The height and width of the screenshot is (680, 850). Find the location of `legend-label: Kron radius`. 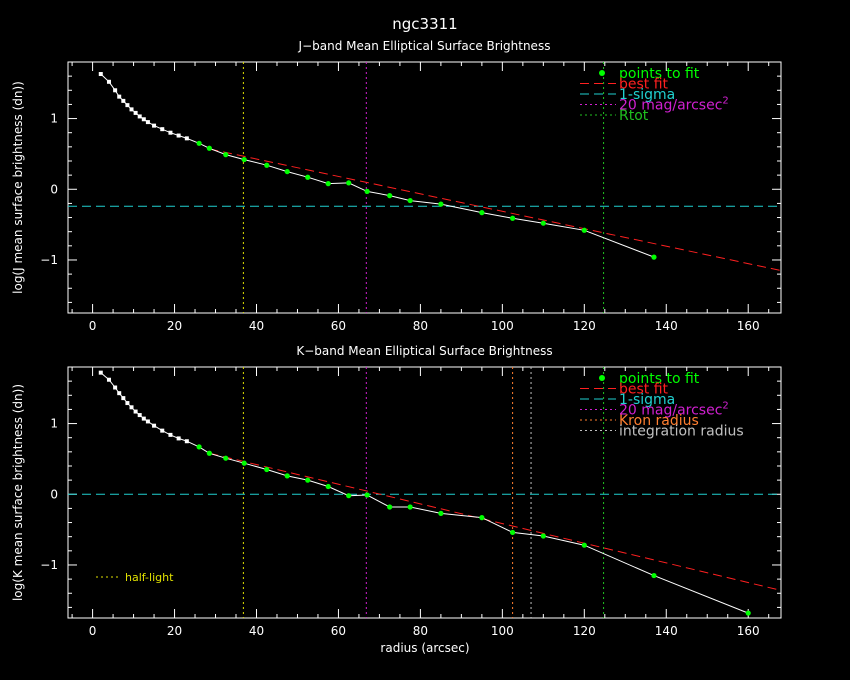

legend-label: Kron radius is located at coordinates (659, 421).